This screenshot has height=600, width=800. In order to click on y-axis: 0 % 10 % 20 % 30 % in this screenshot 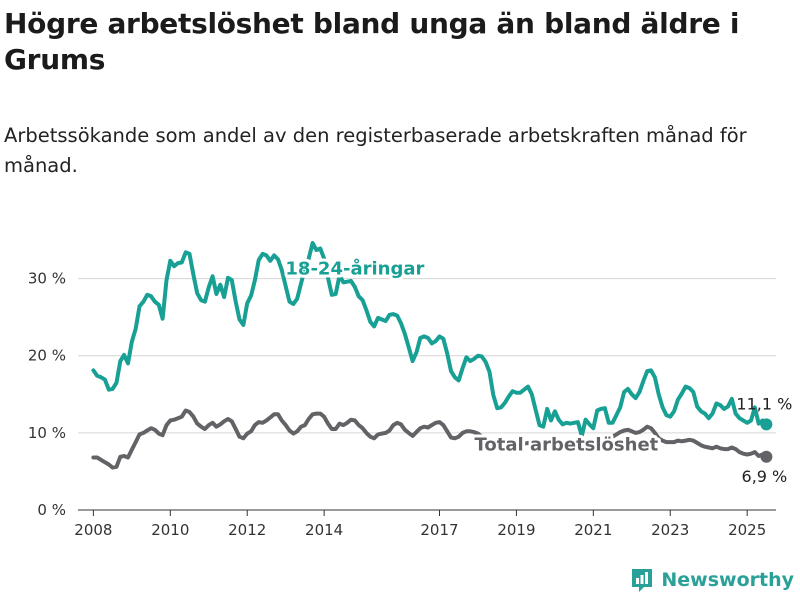, I will do `click(47, 394)`.